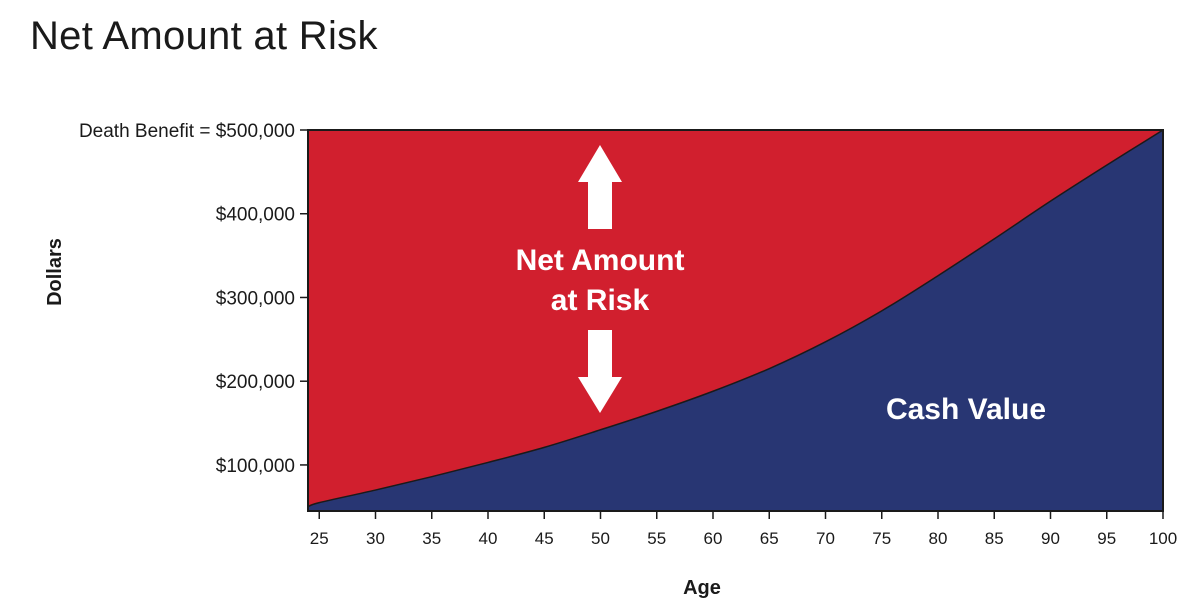 The height and width of the screenshot is (607, 1200). Describe the element at coordinates (966, 409) in the screenshot. I see `cash-value-label: Cash Value` at that location.